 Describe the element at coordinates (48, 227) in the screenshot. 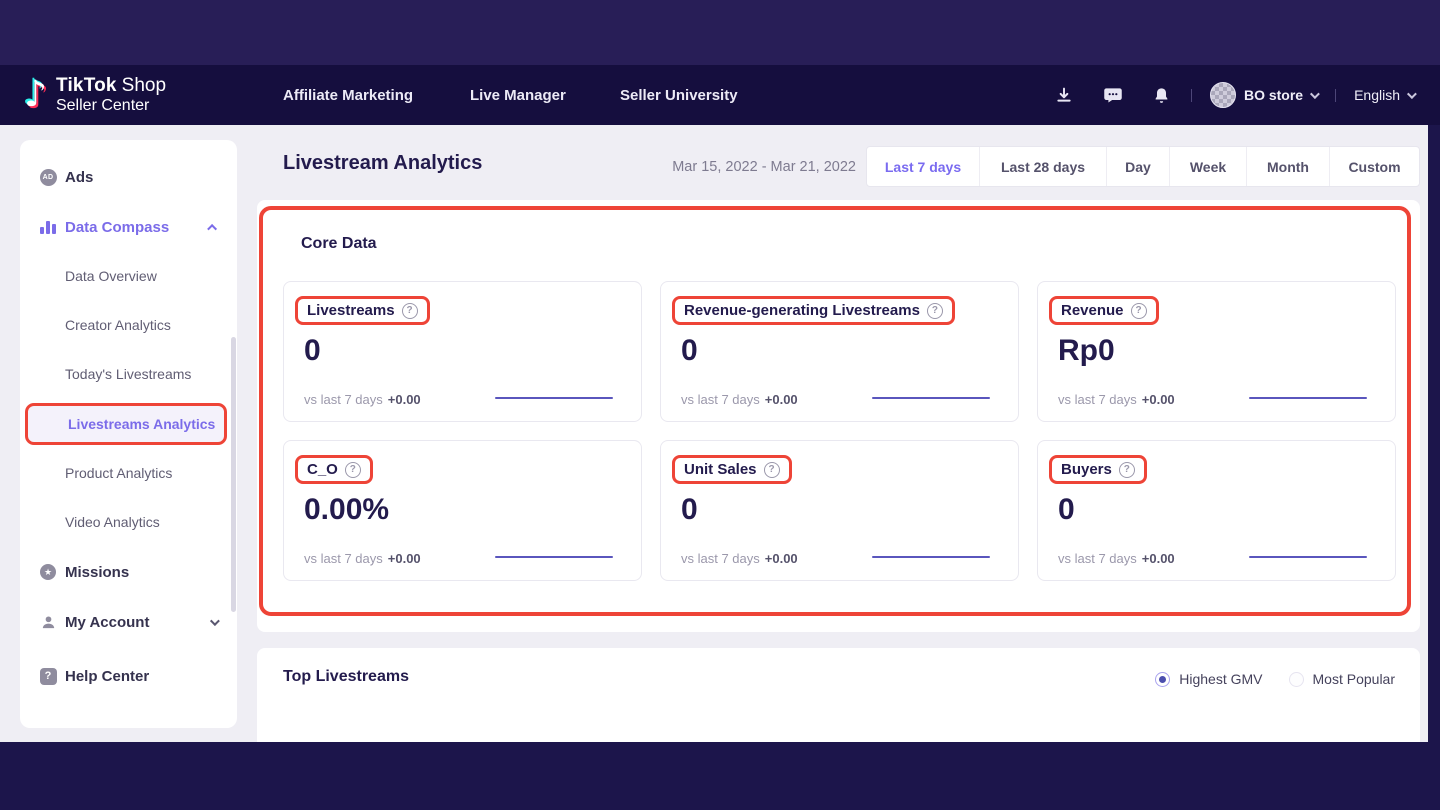

I see `bar-chart-icon` at that location.